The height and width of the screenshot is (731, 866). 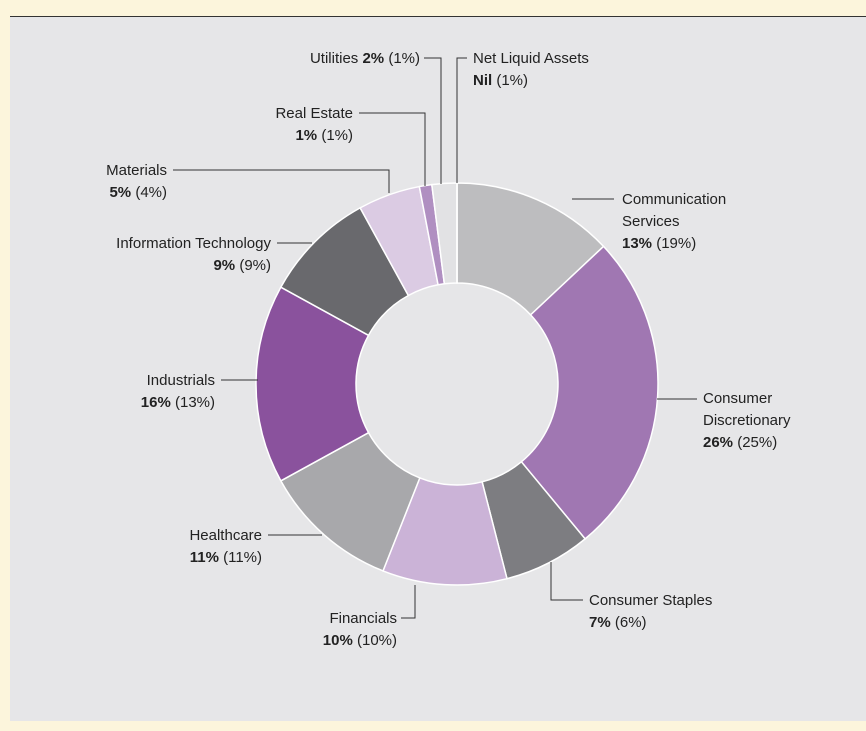 What do you see at coordinates (651, 600) in the screenshot?
I see `category-name: Consumer Staples` at bounding box center [651, 600].